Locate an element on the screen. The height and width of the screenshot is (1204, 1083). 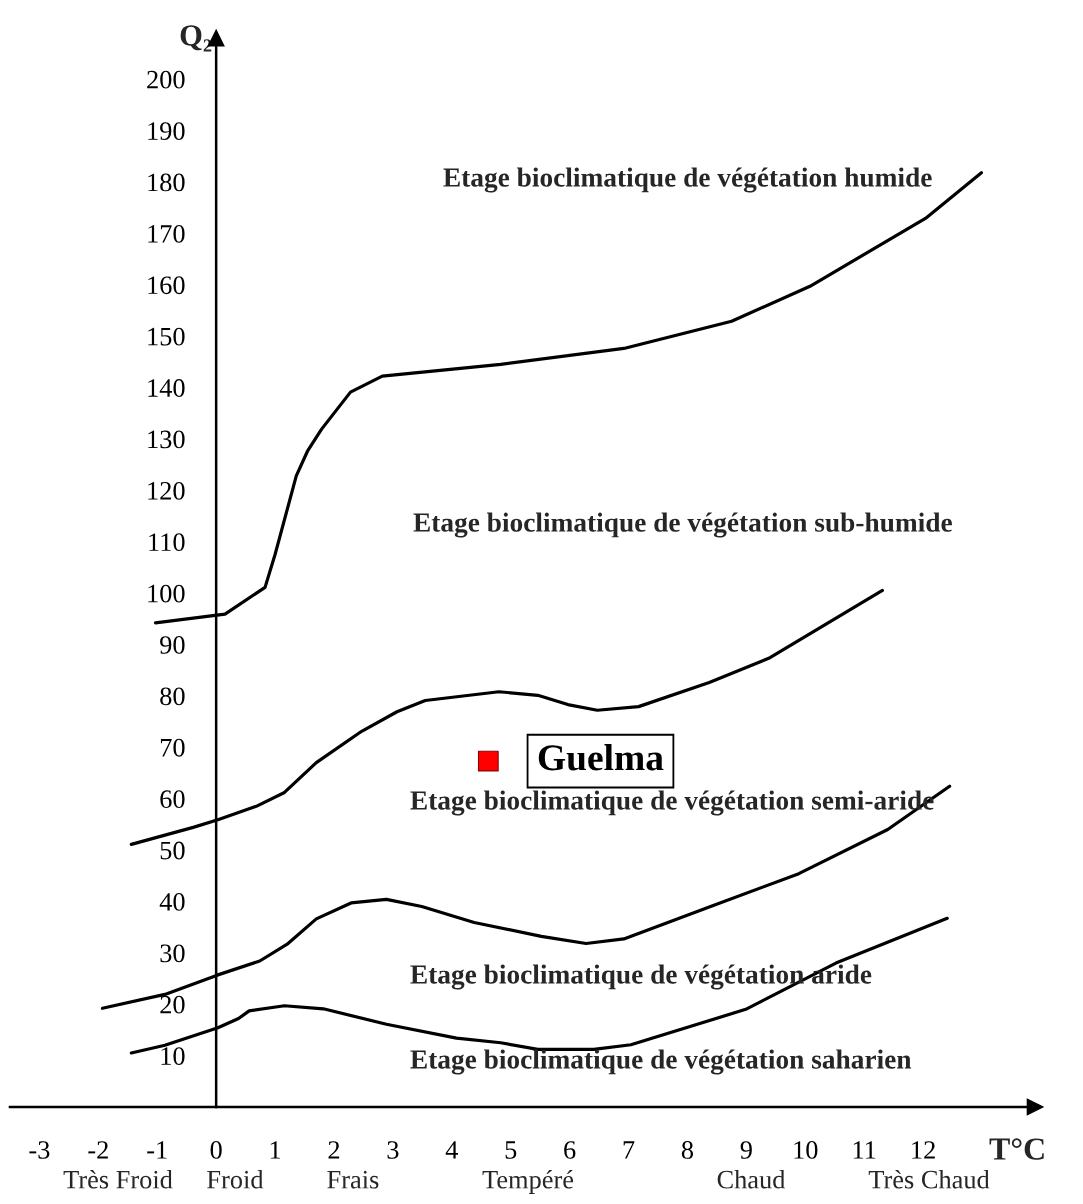
x-tick-label: 0 is located at coordinates (216, 1150).